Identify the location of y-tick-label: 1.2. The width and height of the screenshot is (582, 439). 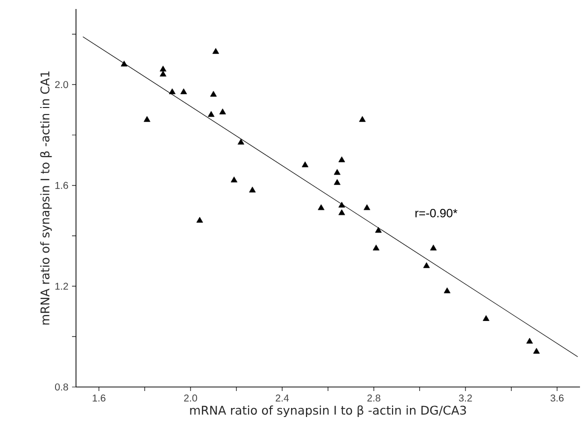
(61, 286).